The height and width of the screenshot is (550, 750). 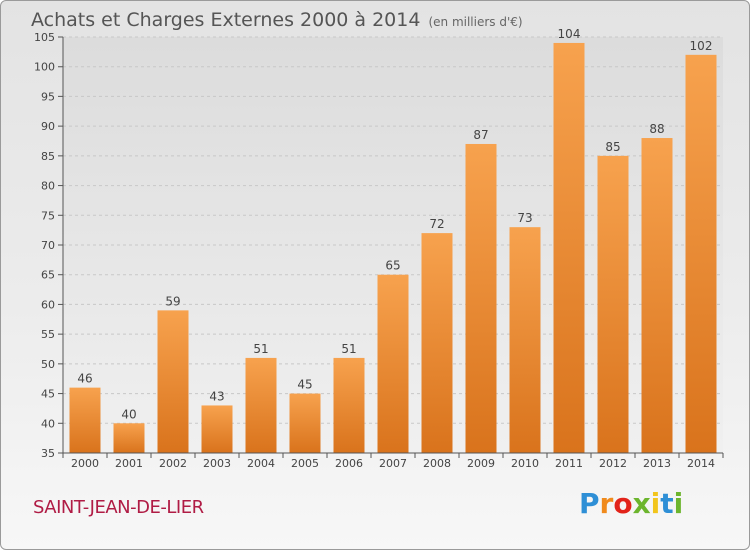 What do you see at coordinates (261, 463) in the screenshot?
I see `x-tick-label: 2004` at bounding box center [261, 463].